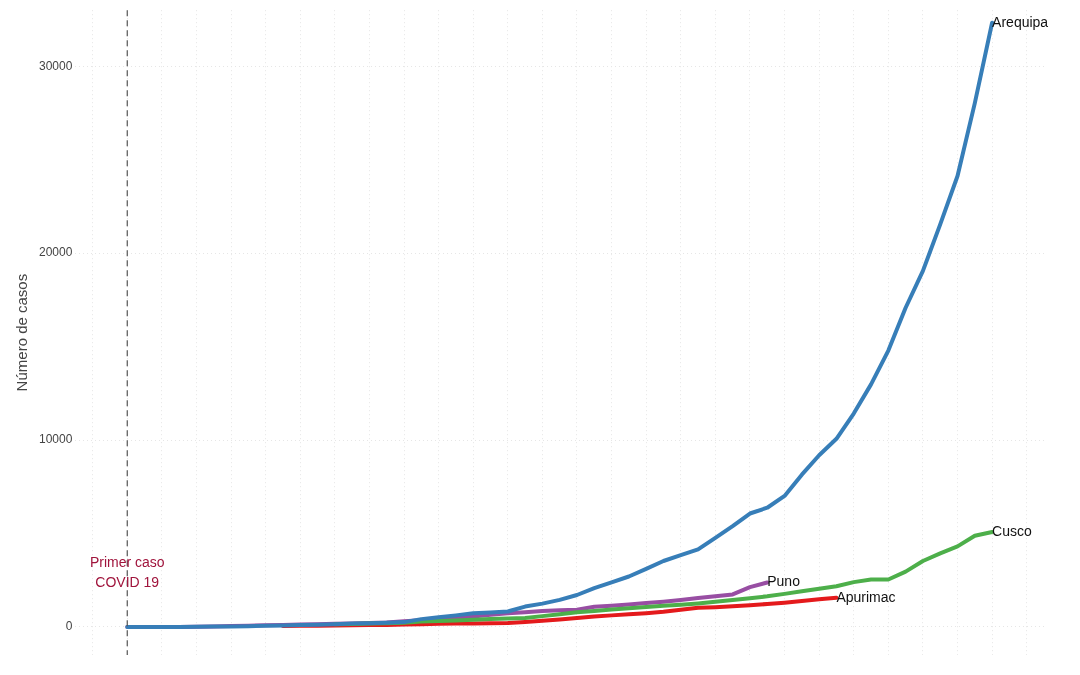 The width and height of the screenshot is (1080, 675). I want to click on series-label: Puno, so click(784, 581).